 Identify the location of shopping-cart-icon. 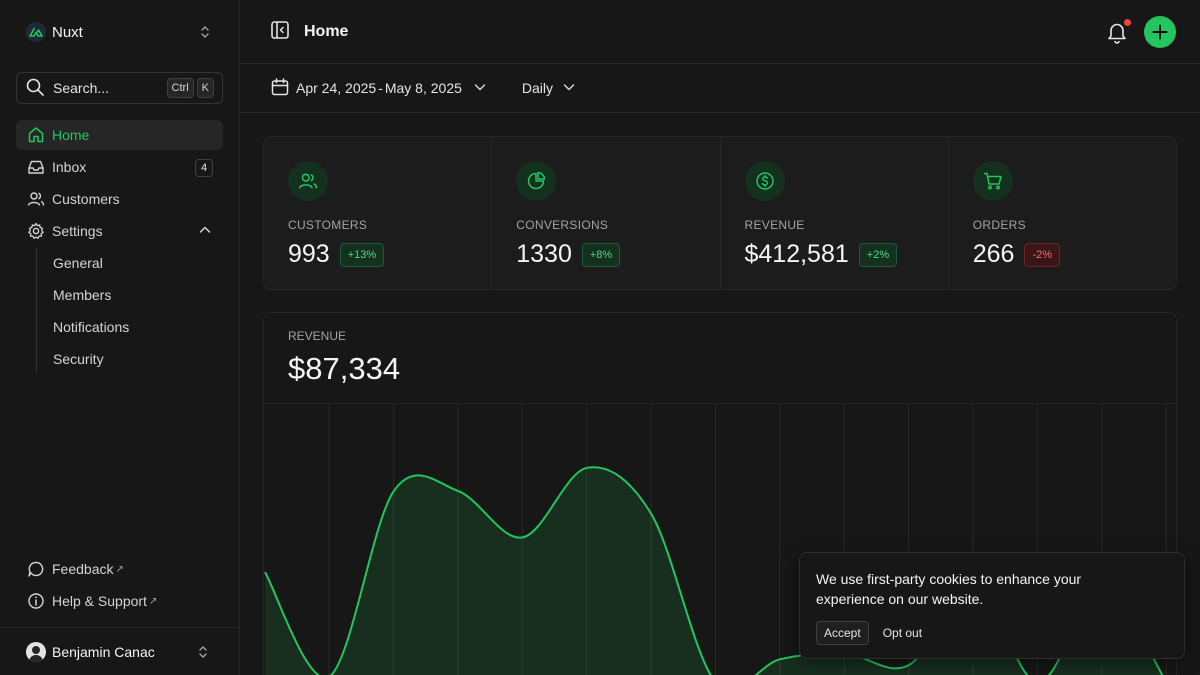
(992, 181).